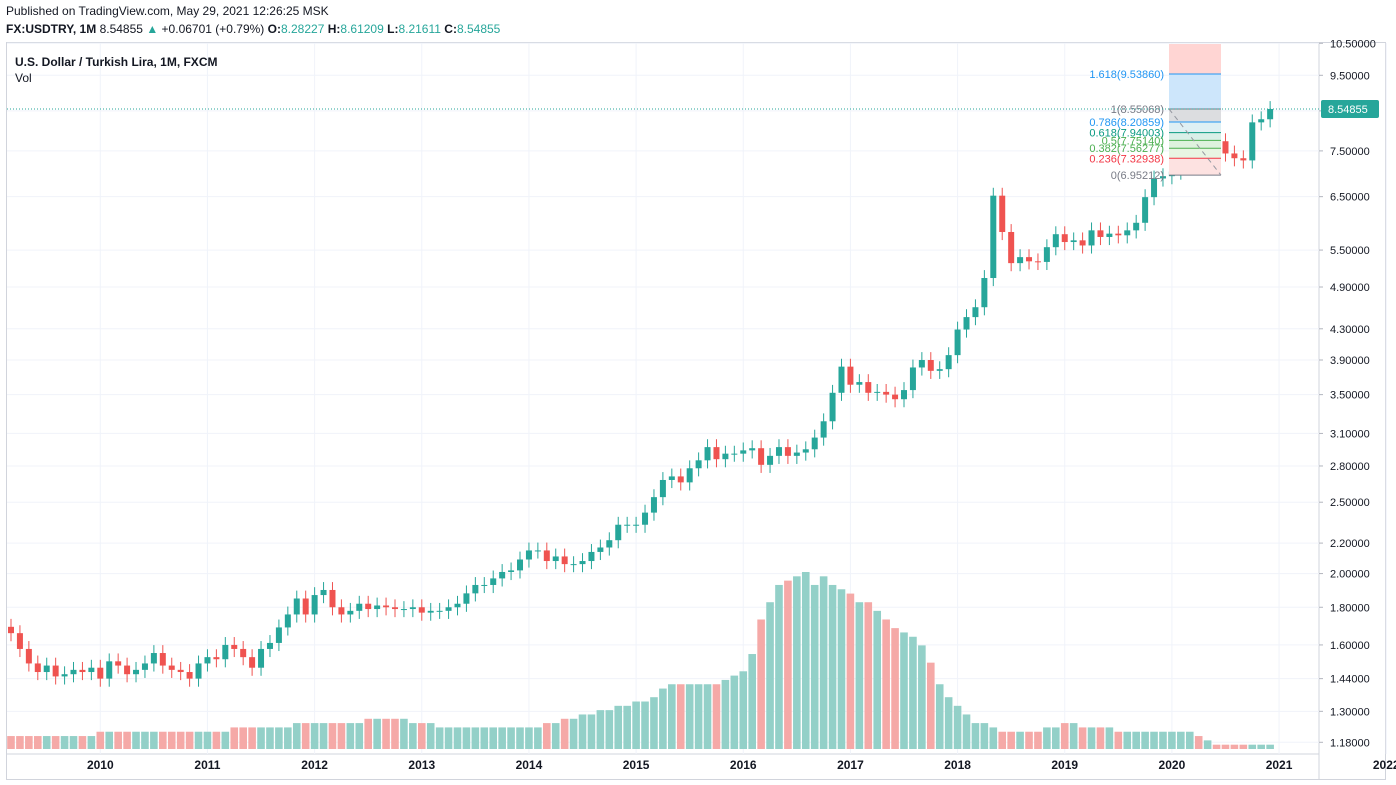  I want to click on fib-level-label: 1.618(9.53860), so click(1126, 75).